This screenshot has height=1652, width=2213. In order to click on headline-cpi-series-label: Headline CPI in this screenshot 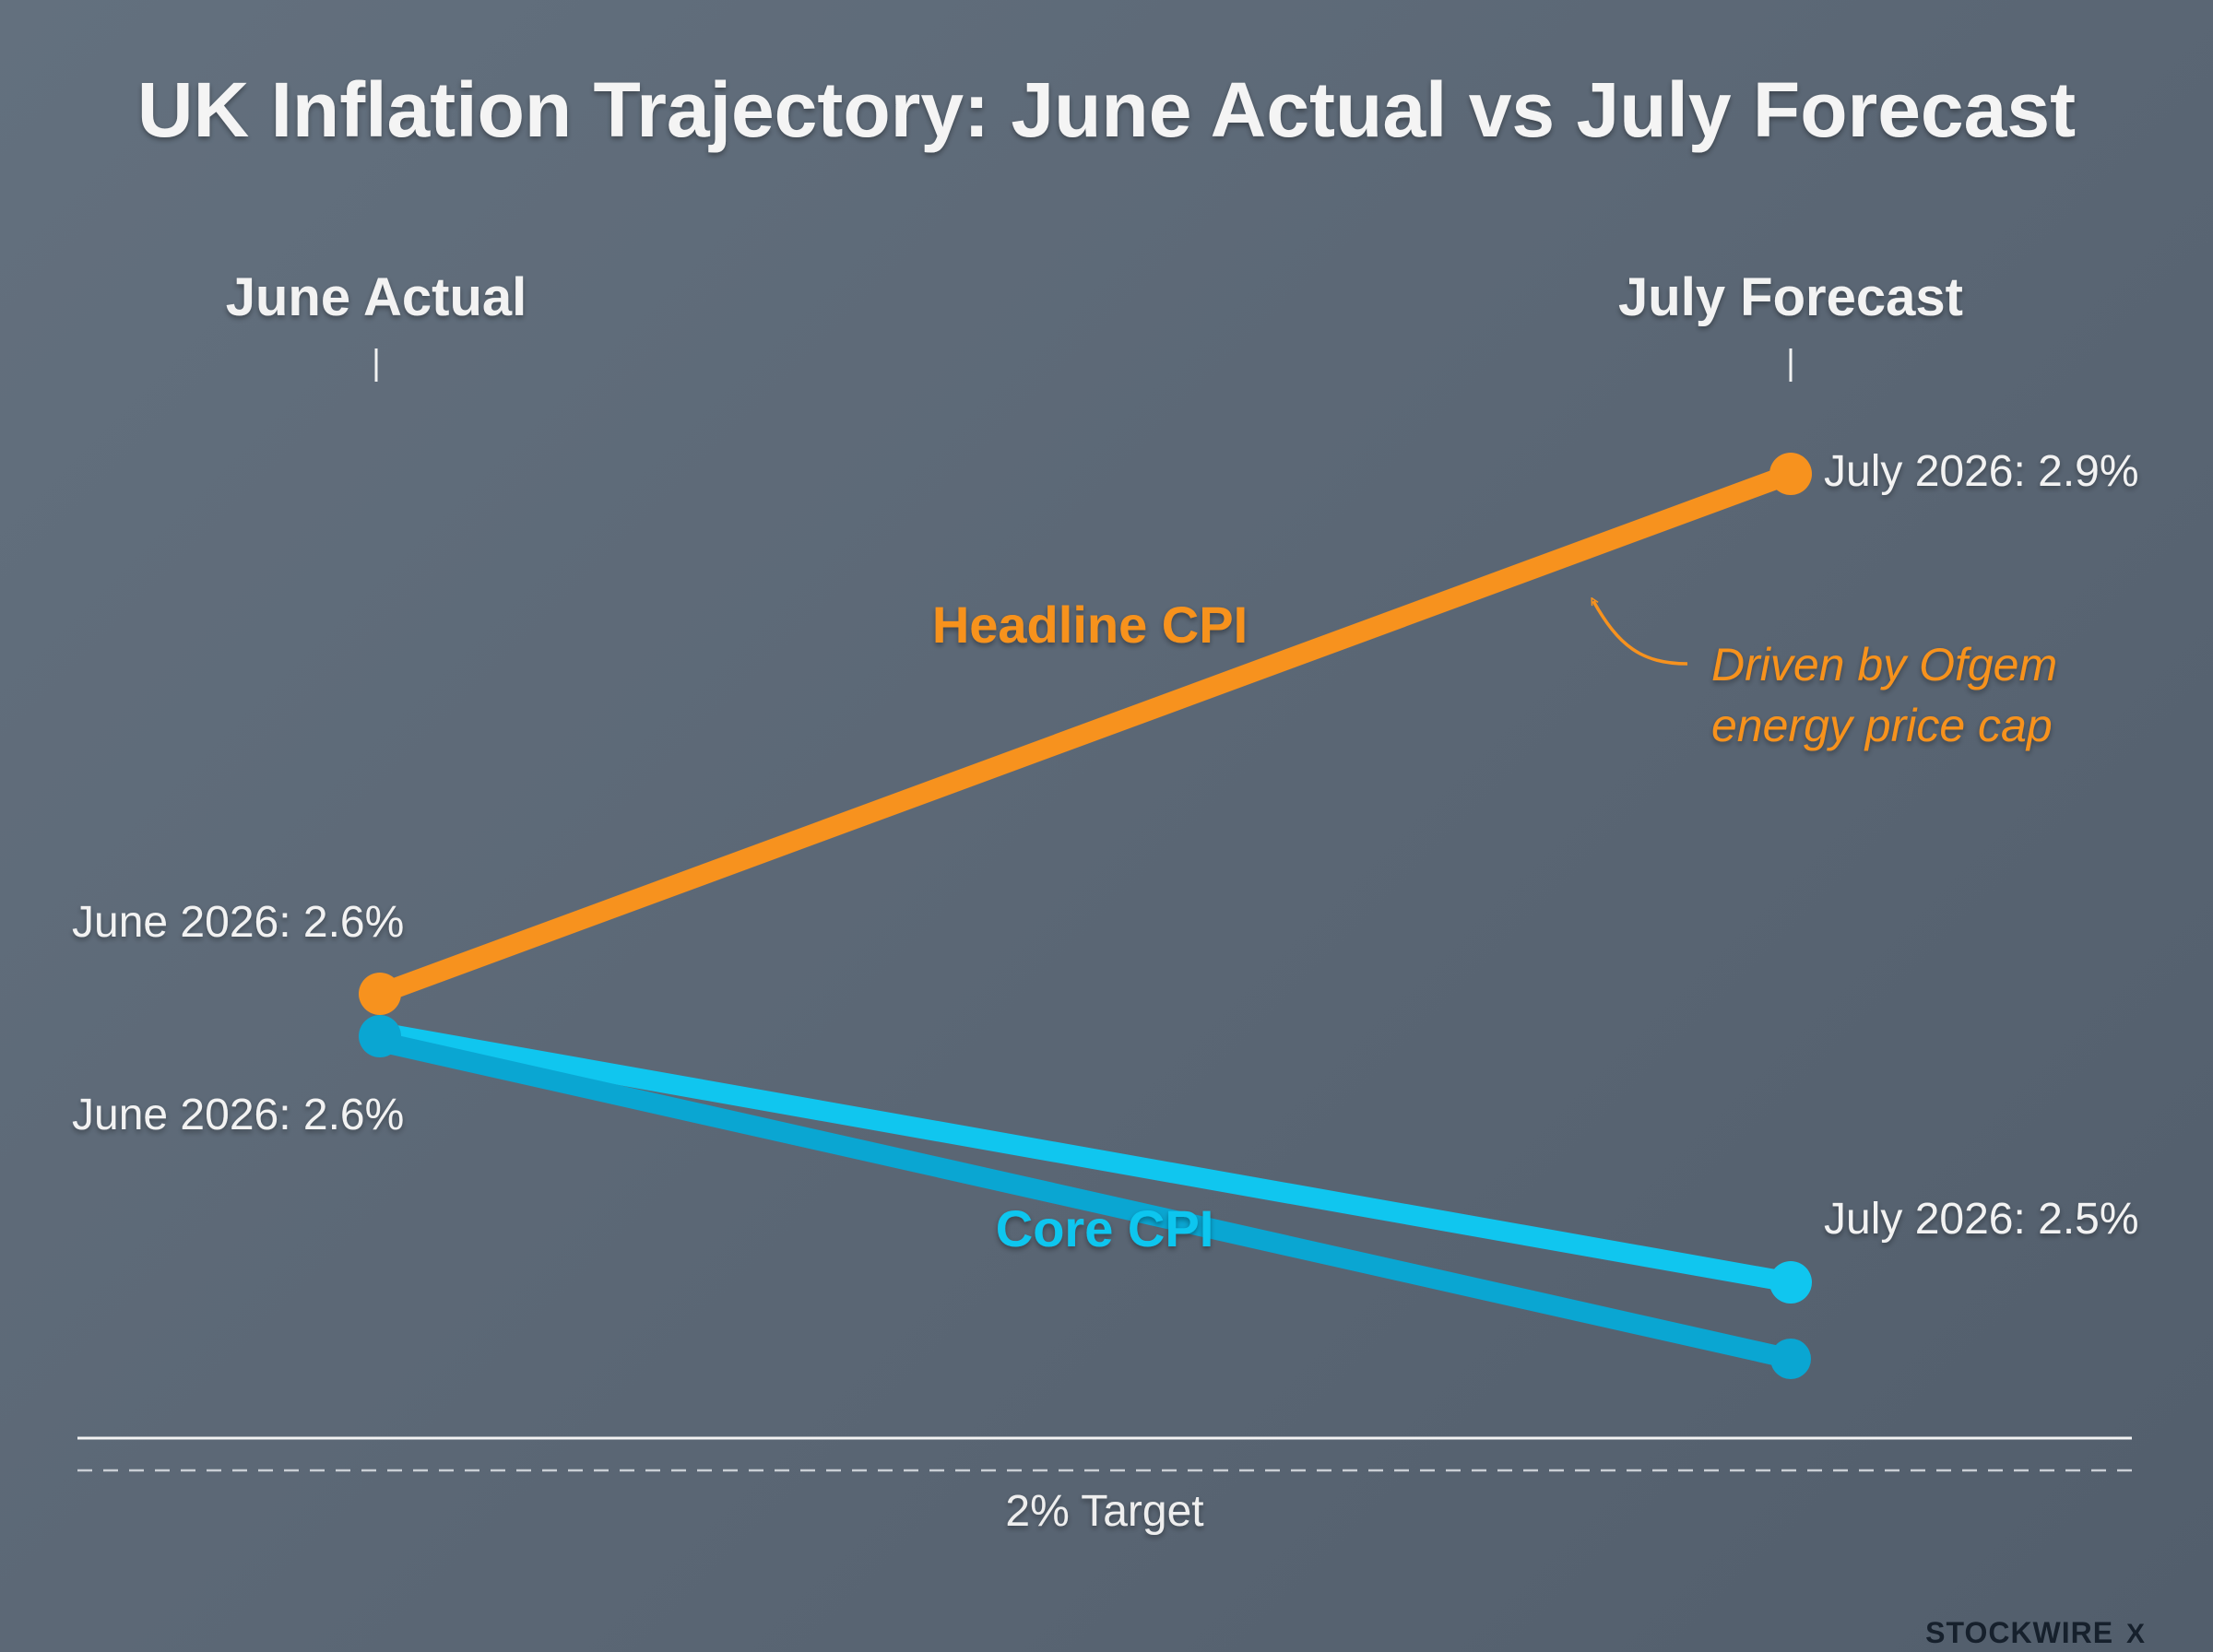, I will do `click(1090, 625)`.